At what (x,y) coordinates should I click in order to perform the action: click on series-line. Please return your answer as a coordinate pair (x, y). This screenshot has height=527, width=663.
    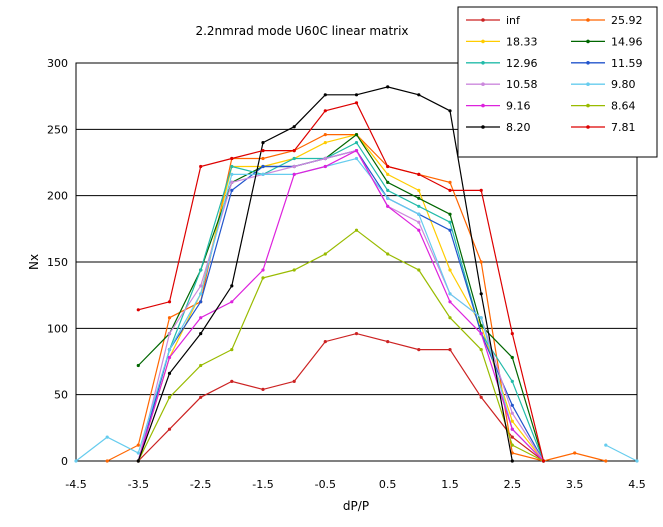
    Looking at the image, I should click on (621, 453).